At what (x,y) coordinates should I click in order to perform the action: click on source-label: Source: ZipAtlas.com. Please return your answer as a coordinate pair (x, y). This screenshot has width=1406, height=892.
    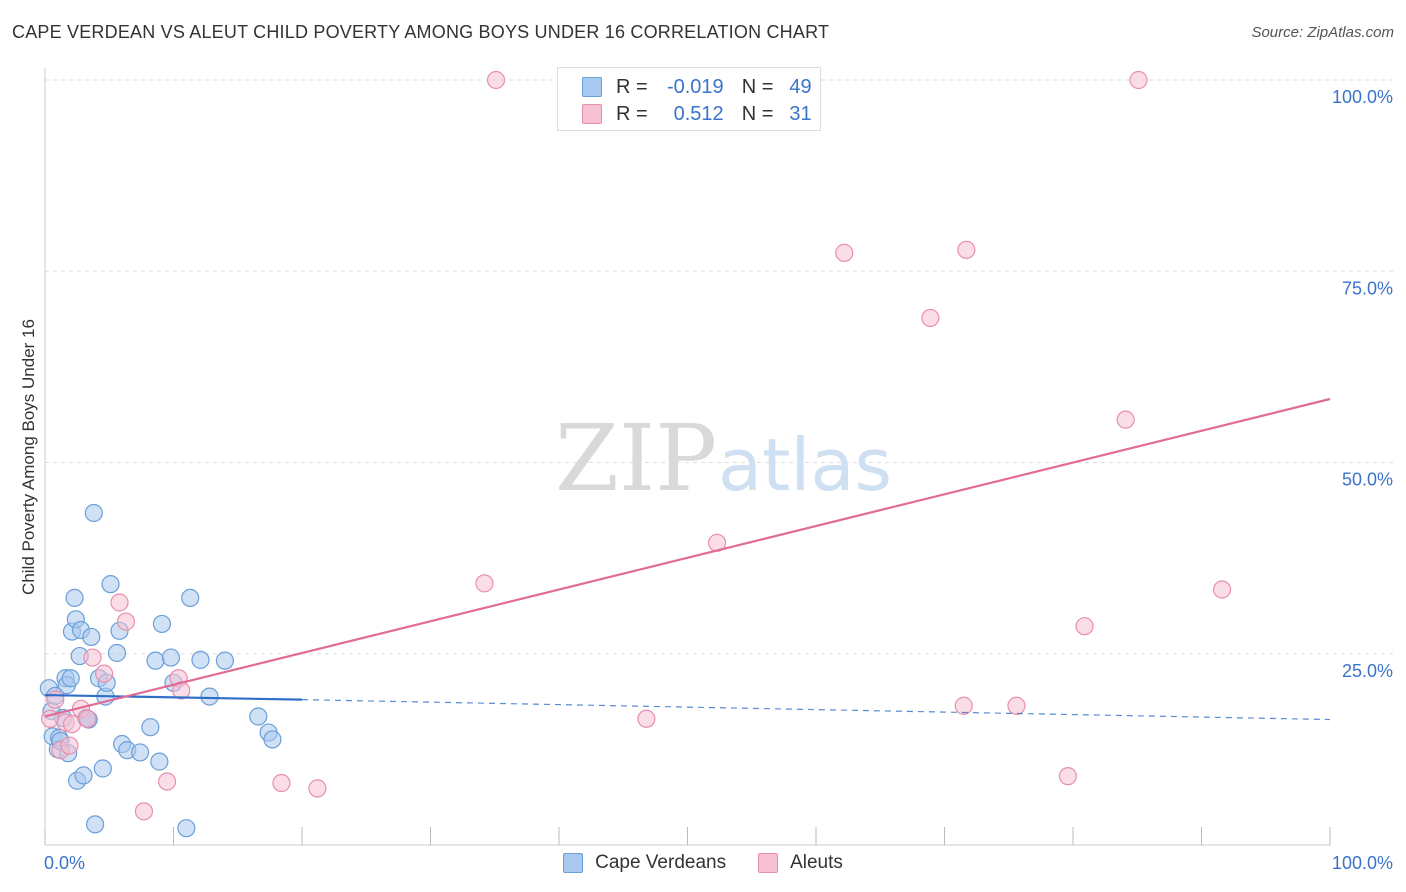
    Looking at the image, I should click on (1322, 32).